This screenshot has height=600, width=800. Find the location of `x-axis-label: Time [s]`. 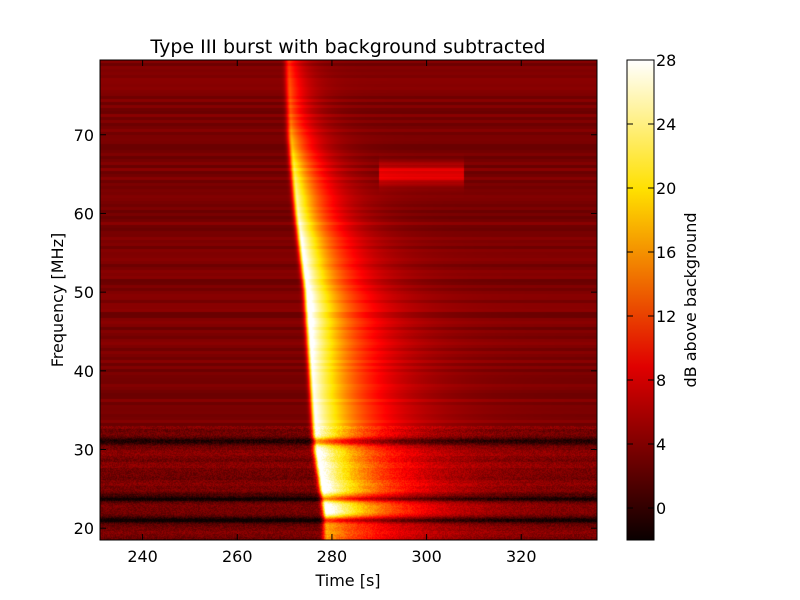

x-axis-label: Time [s] is located at coordinates (347, 580).